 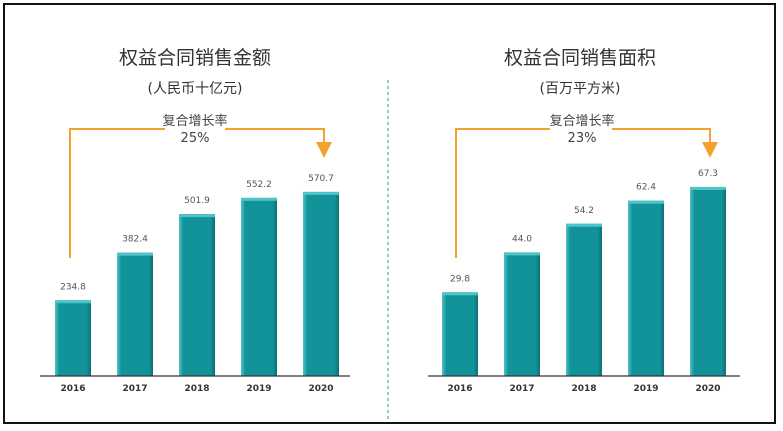 I want to click on data-label: 44.0, so click(x=522, y=239).